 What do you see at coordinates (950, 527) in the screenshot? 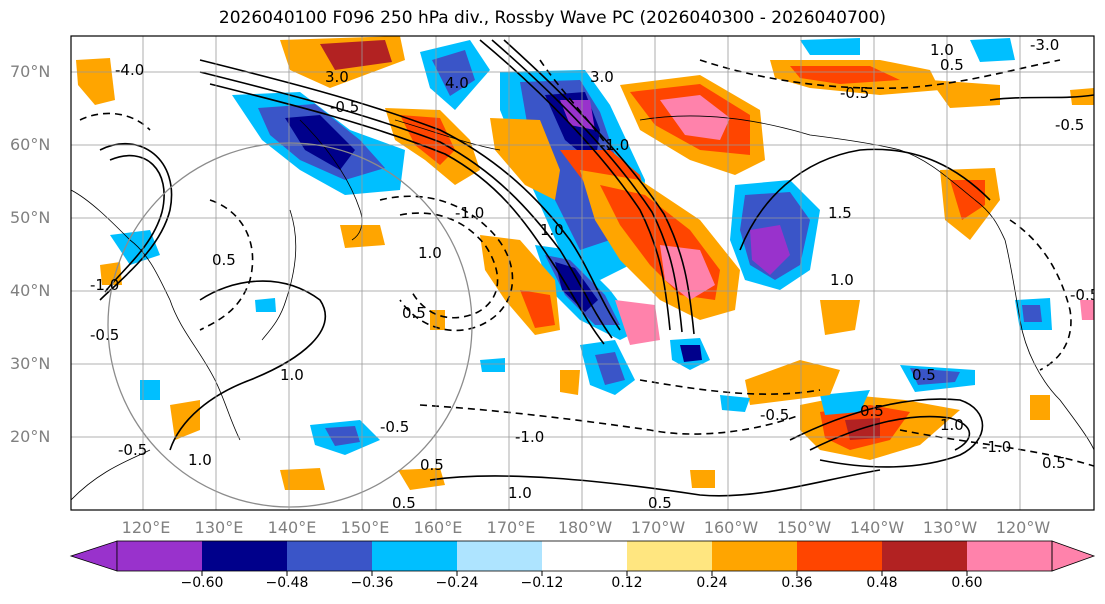
I see `lon-label: 130°W` at bounding box center [950, 527].